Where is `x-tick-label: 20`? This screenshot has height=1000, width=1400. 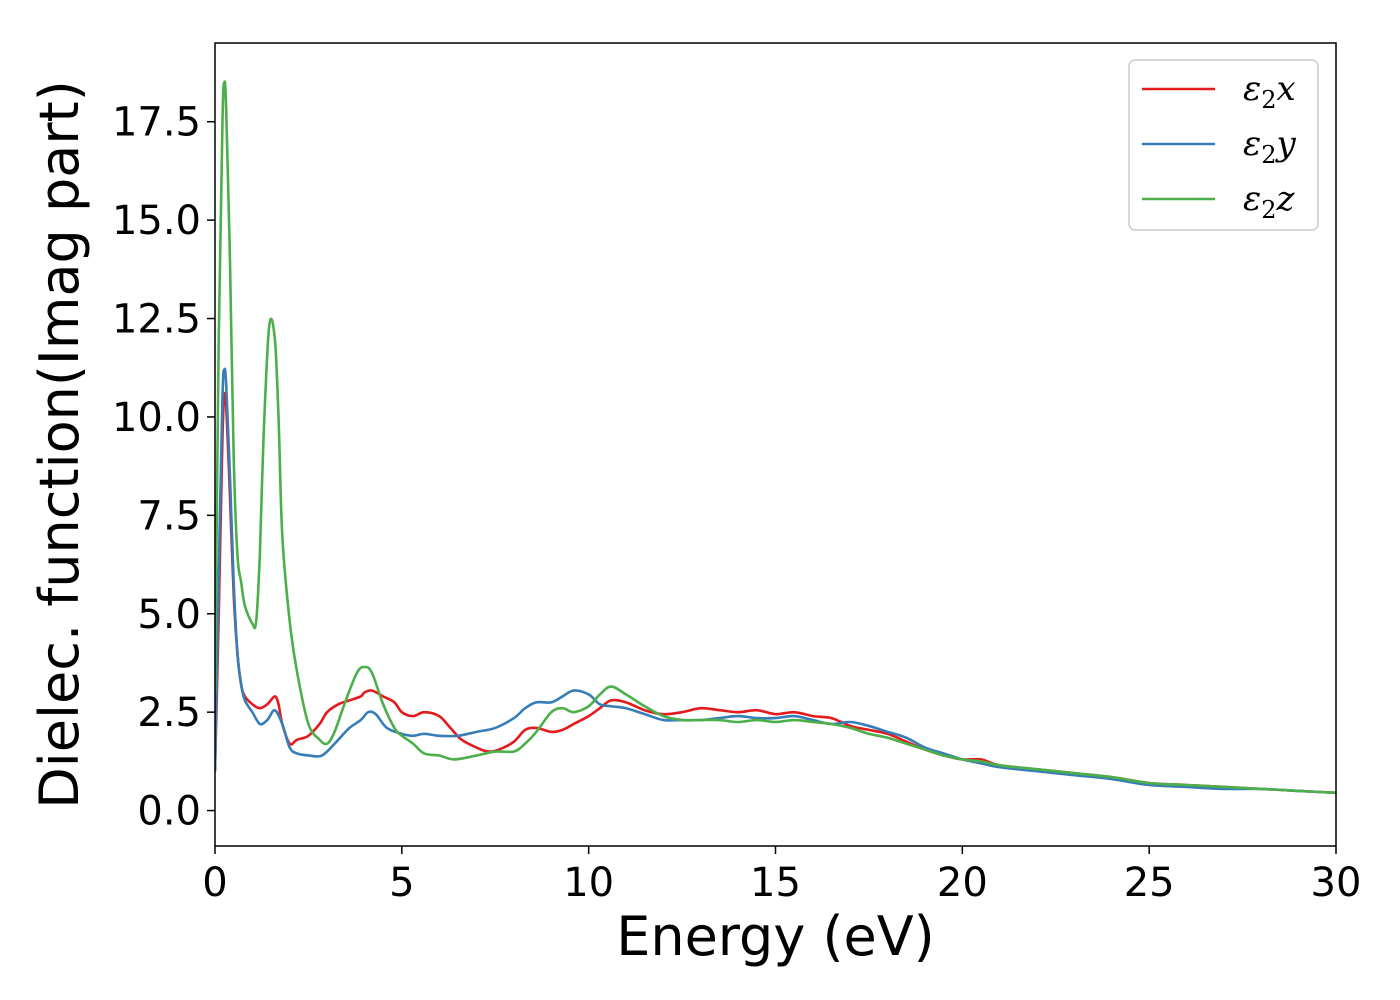
x-tick-label: 20 is located at coordinates (962, 883).